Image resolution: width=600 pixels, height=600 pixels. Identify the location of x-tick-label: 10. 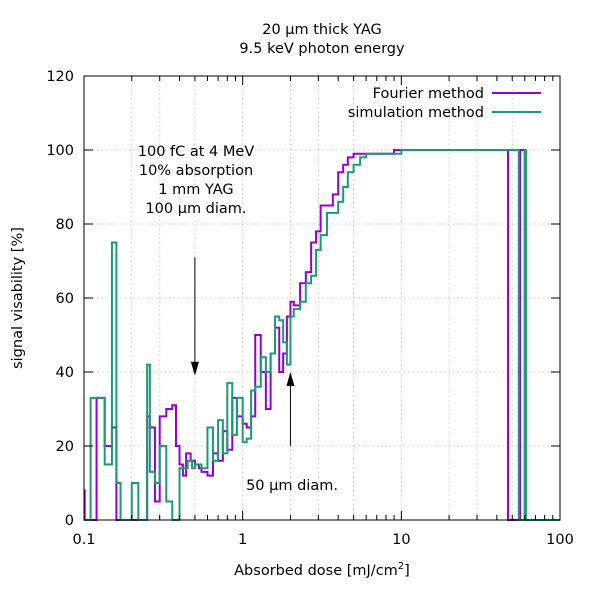
(401, 540).